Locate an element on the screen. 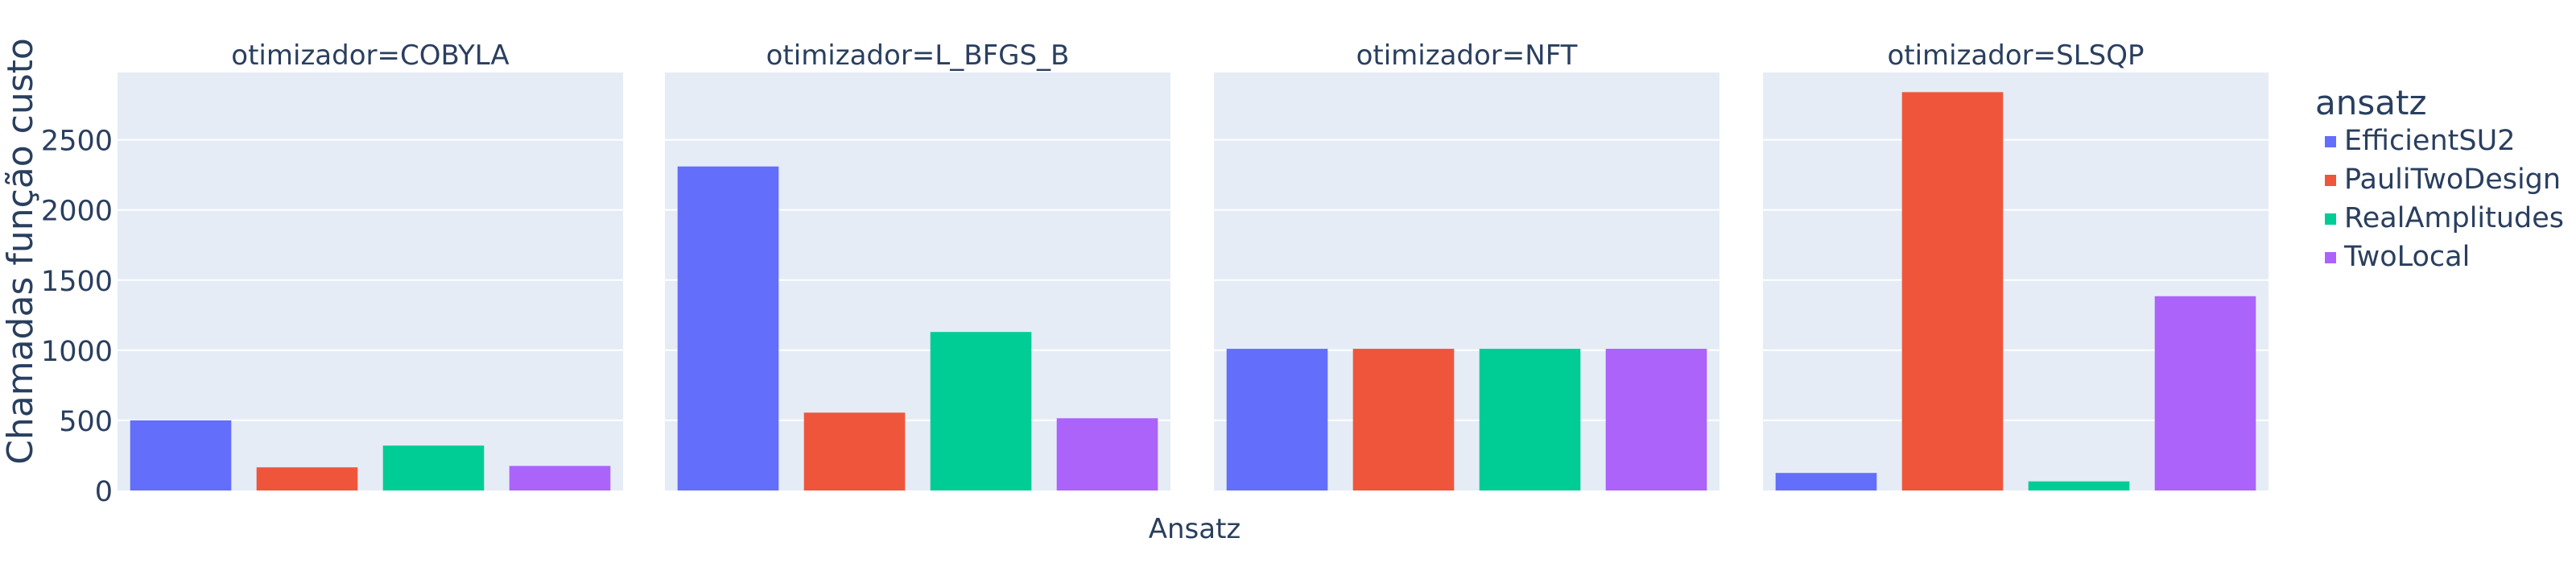 The width and height of the screenshot is (2576, 567). y-tick-label: 500 is located at coordinates (86, 422).